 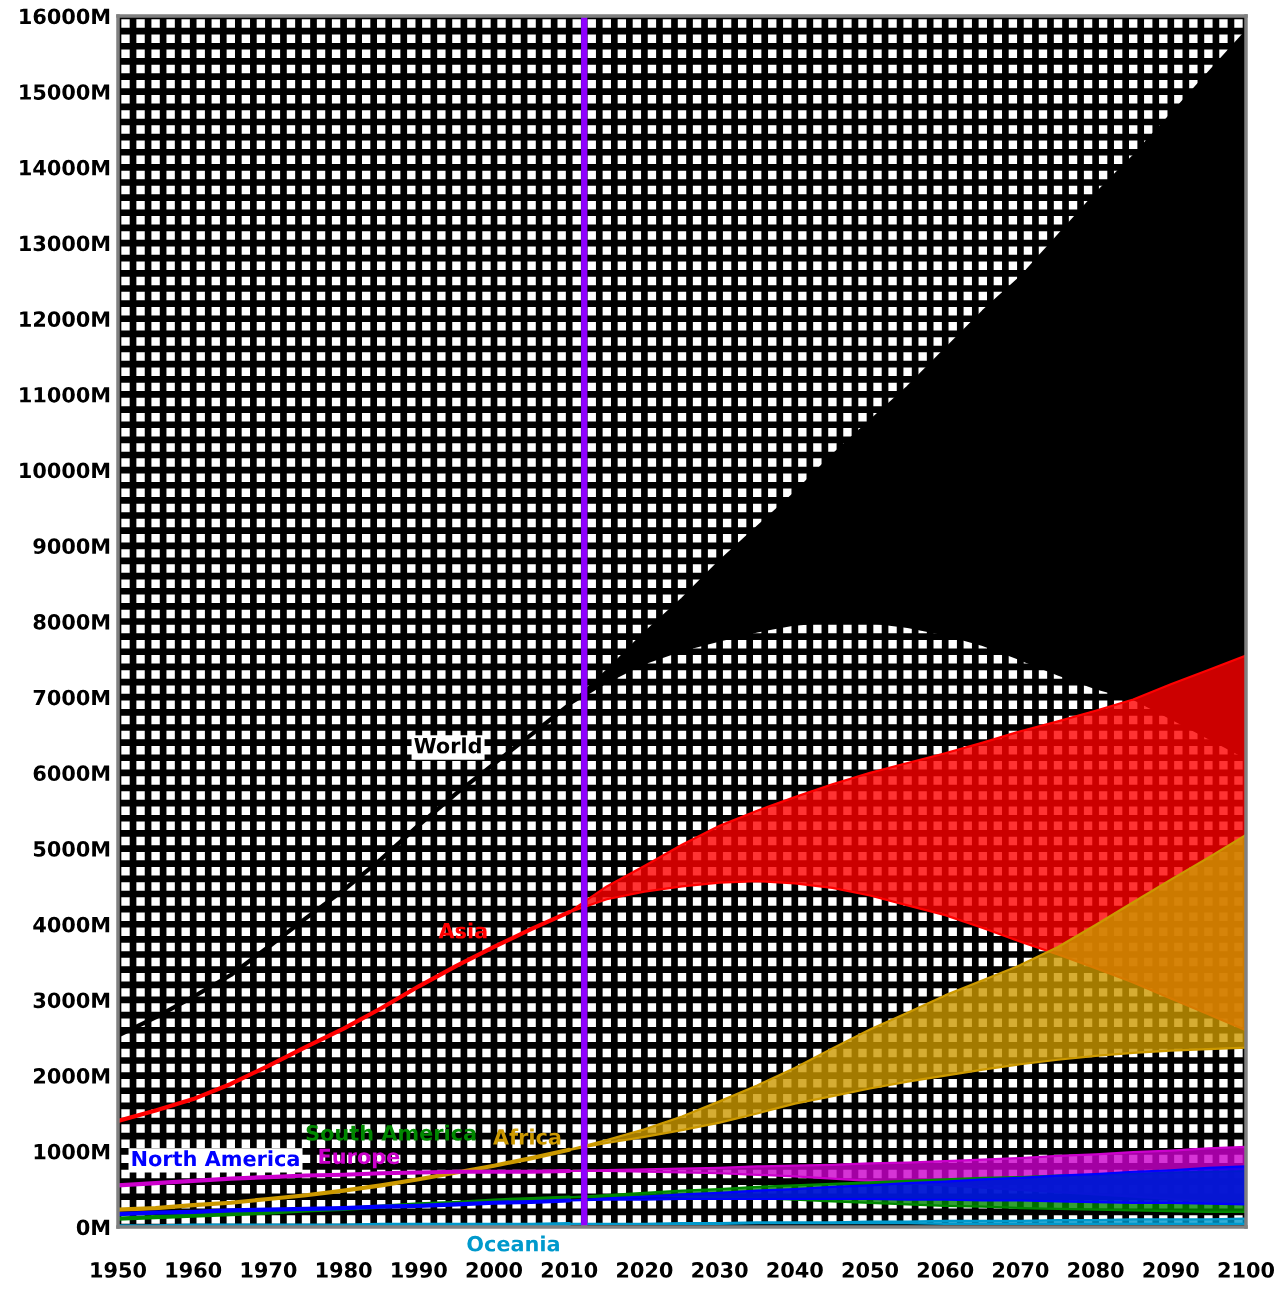 I want to click on y-tick-label: 11000M, so click(x=65, y=394).